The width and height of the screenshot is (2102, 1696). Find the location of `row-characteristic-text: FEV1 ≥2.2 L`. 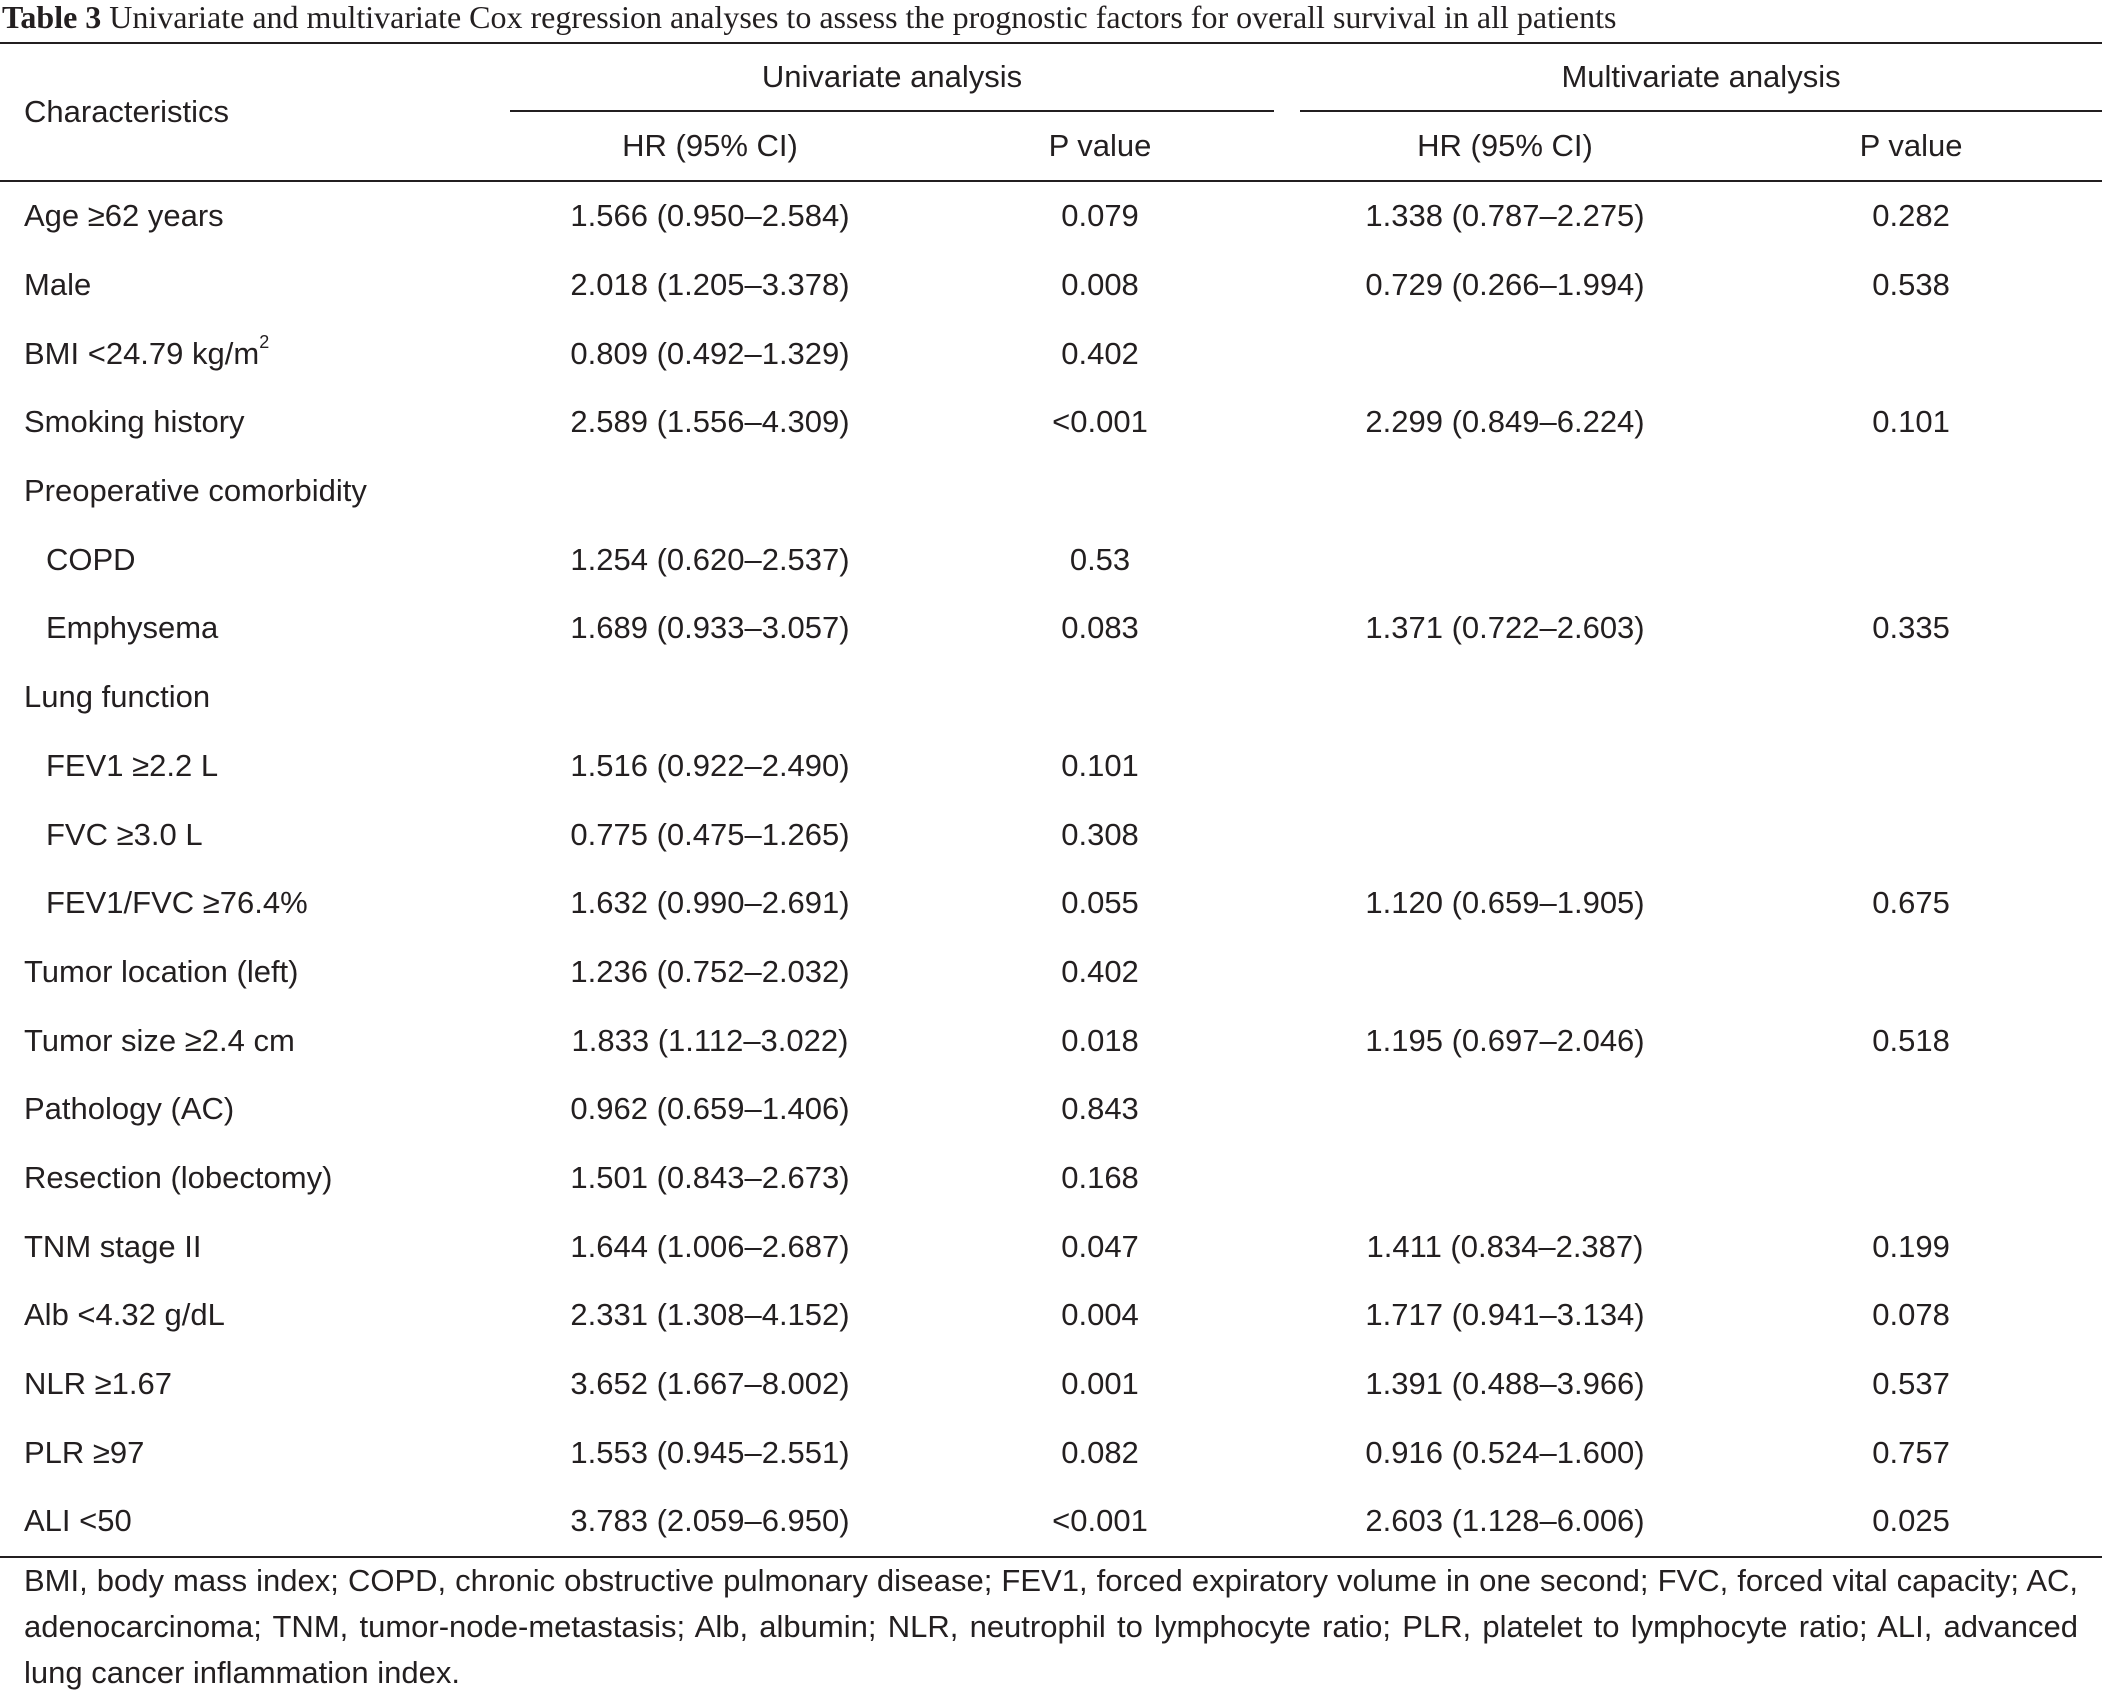

row-characteristic-text: FEV1 ≥2.2 L is located at coordinates (132, 765).